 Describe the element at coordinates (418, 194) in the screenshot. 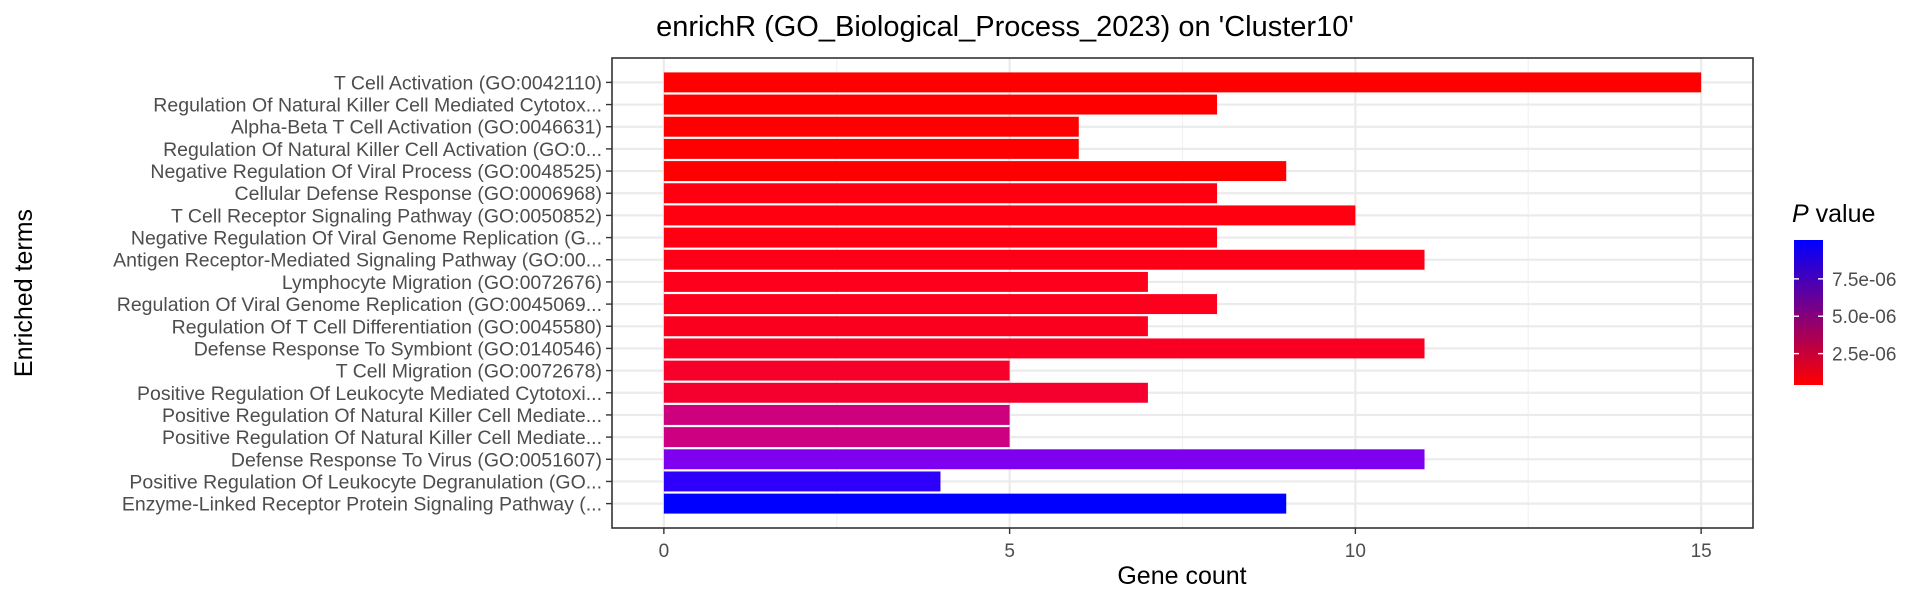

I see `y-tick-label: Cellular Defense Response (GO:0006968)` at that location.